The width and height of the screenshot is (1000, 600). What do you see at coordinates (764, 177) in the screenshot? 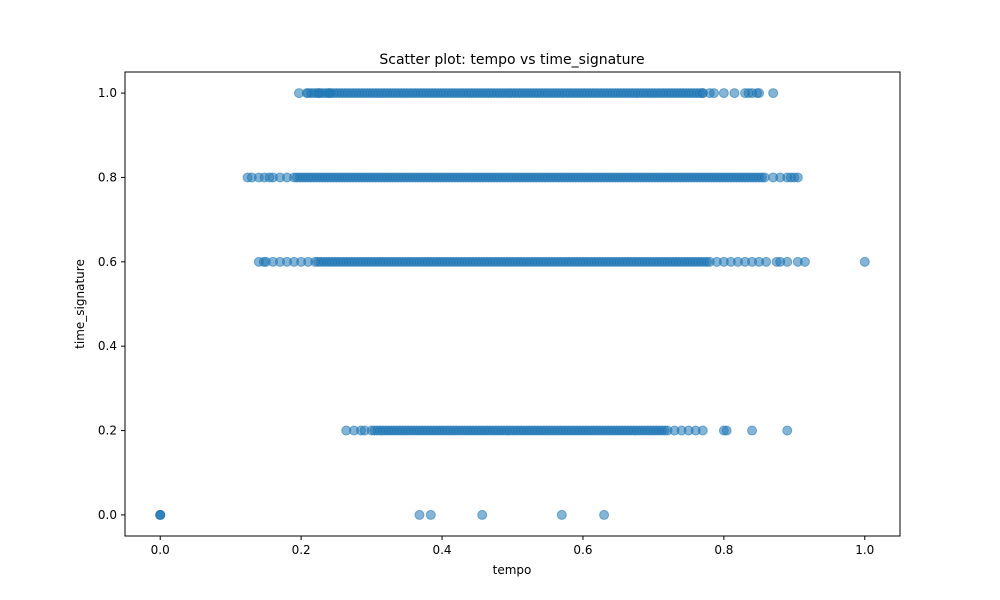
I see `data-point-dense` at bounding box center [764, 177].